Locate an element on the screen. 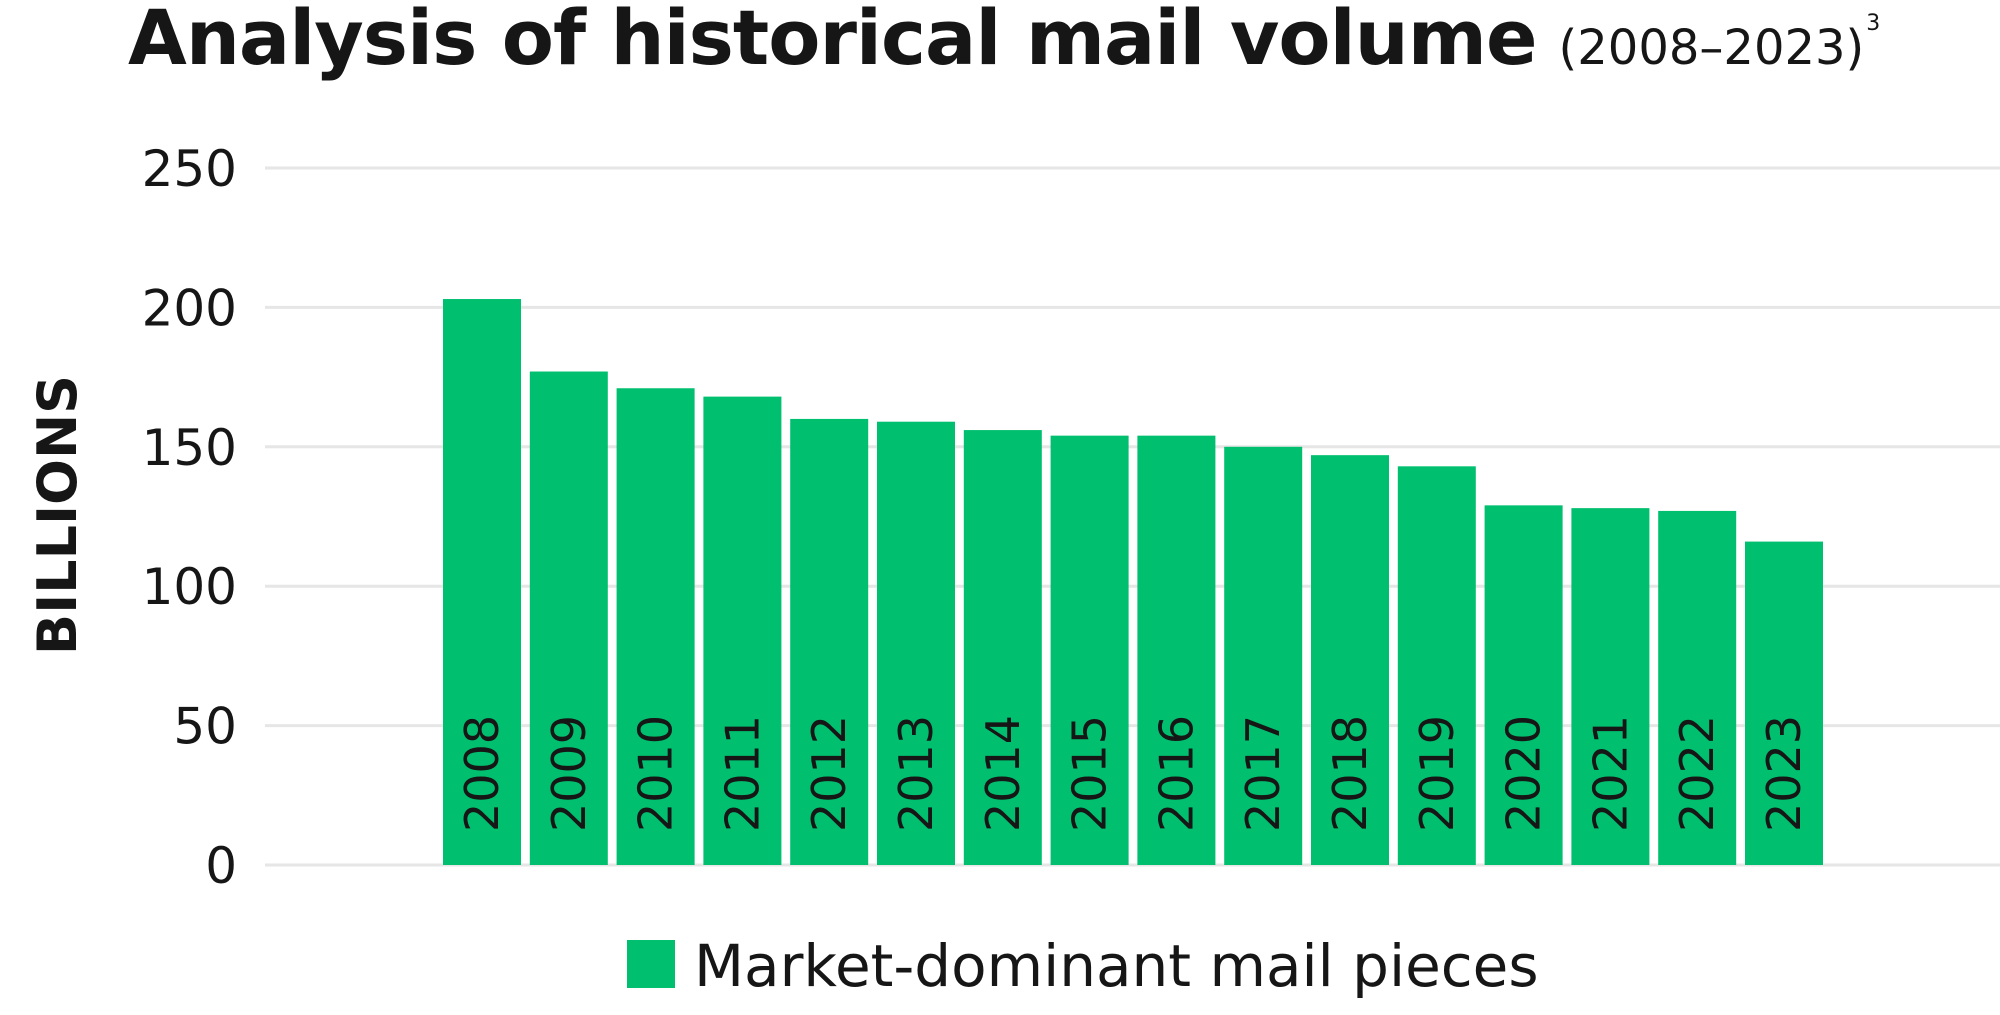 The width and height of the screenshot is (2000, 1015). chart-title-main: Analysis of historical mail volume is located at coordinates (833, 41).